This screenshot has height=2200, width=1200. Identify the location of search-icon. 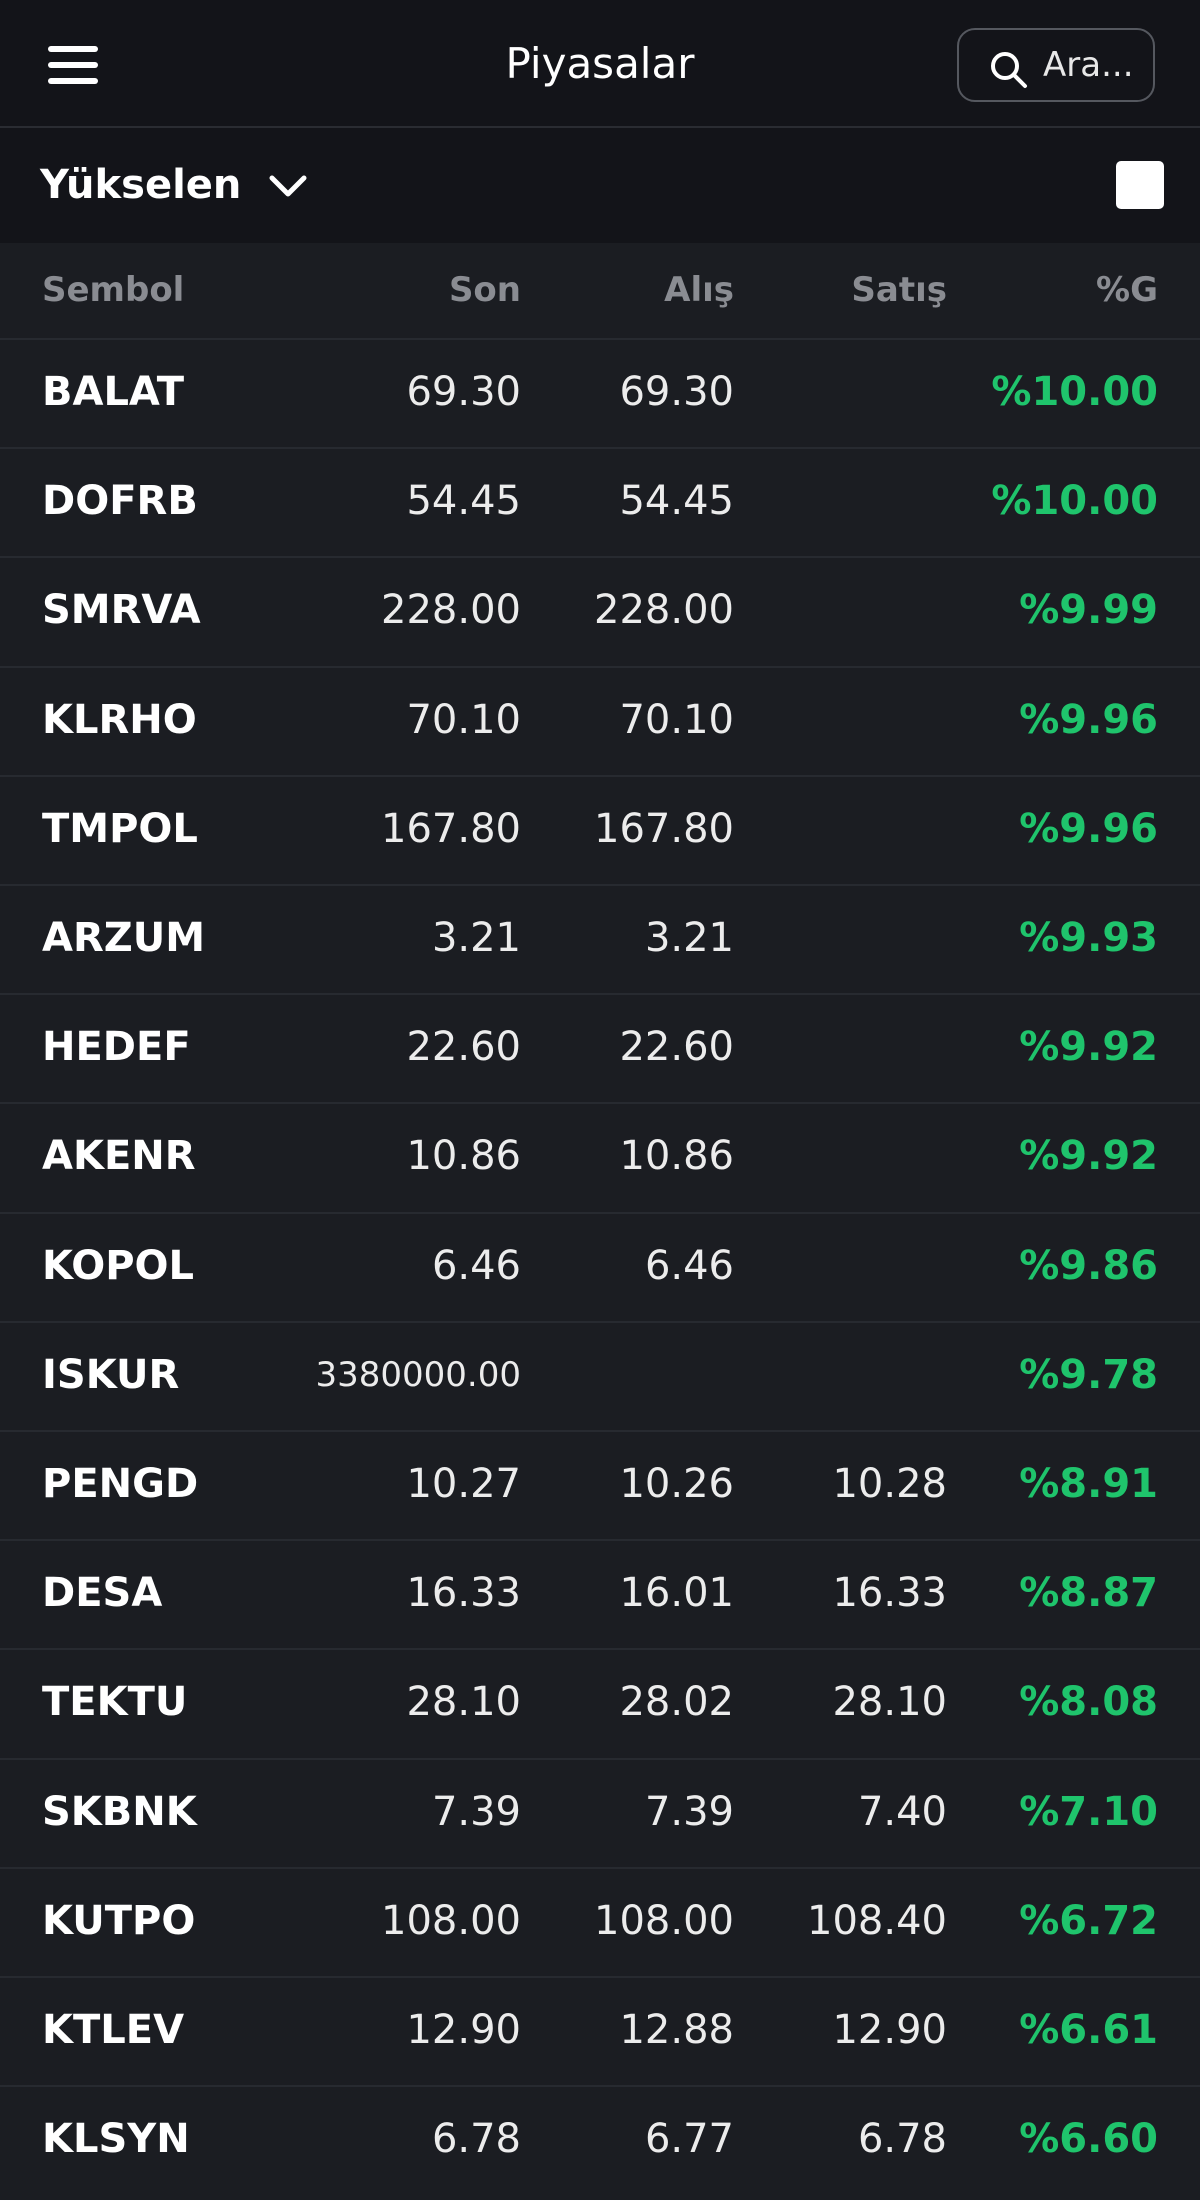
(1009, 70).